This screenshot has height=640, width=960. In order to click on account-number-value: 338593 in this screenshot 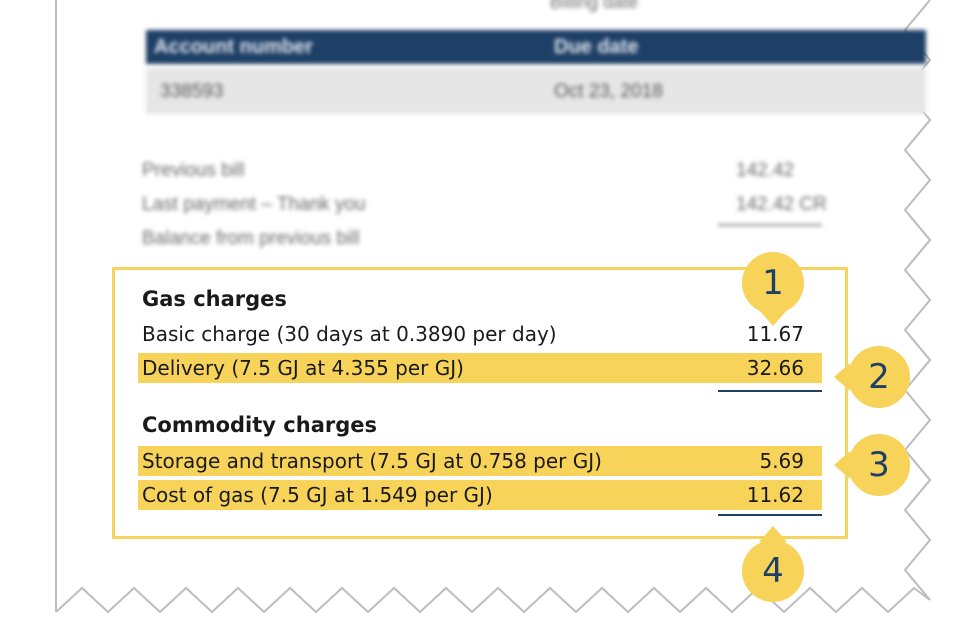, I will do `click(192, 91)`.